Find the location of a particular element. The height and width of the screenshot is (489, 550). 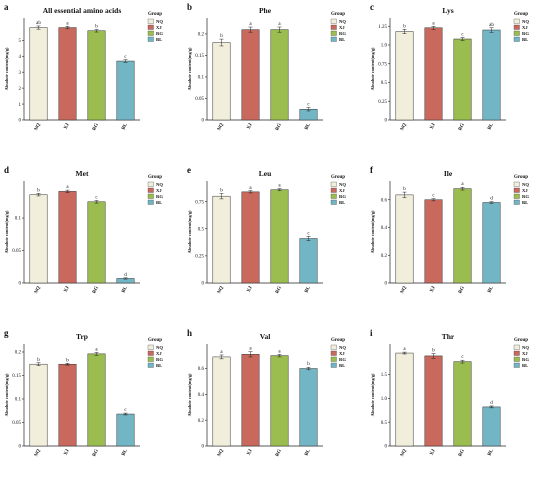

y-tick-label: 0.15 is located at coordinates (199, 56).